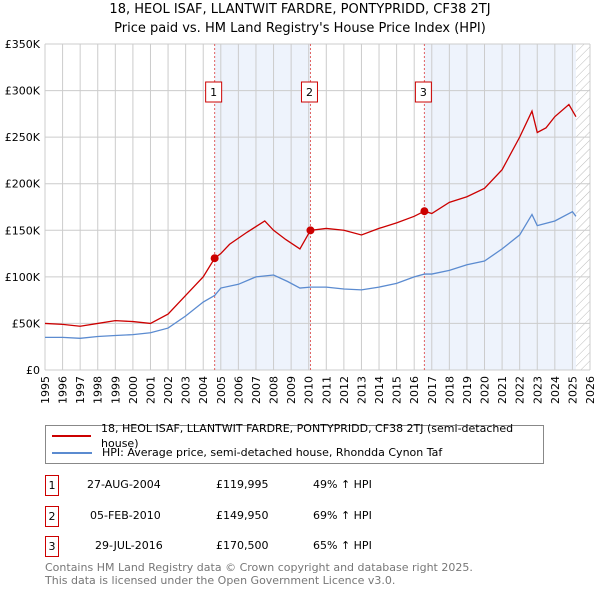 The height and width of the screenshot is (590, 600). I want to click on sale-marker-label: 3, so click(423, 92).